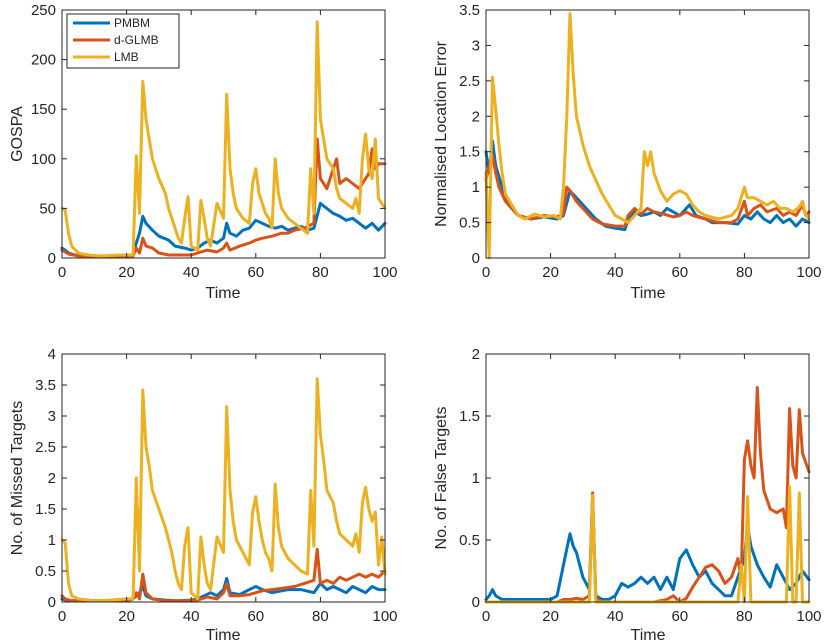 This screenshot has height=644, width=830. What do you see at coordinates (469, 81) in the screenshot?
I see `location-error-y-tick-label-5: 2.5` at bounding box center [469, 81].